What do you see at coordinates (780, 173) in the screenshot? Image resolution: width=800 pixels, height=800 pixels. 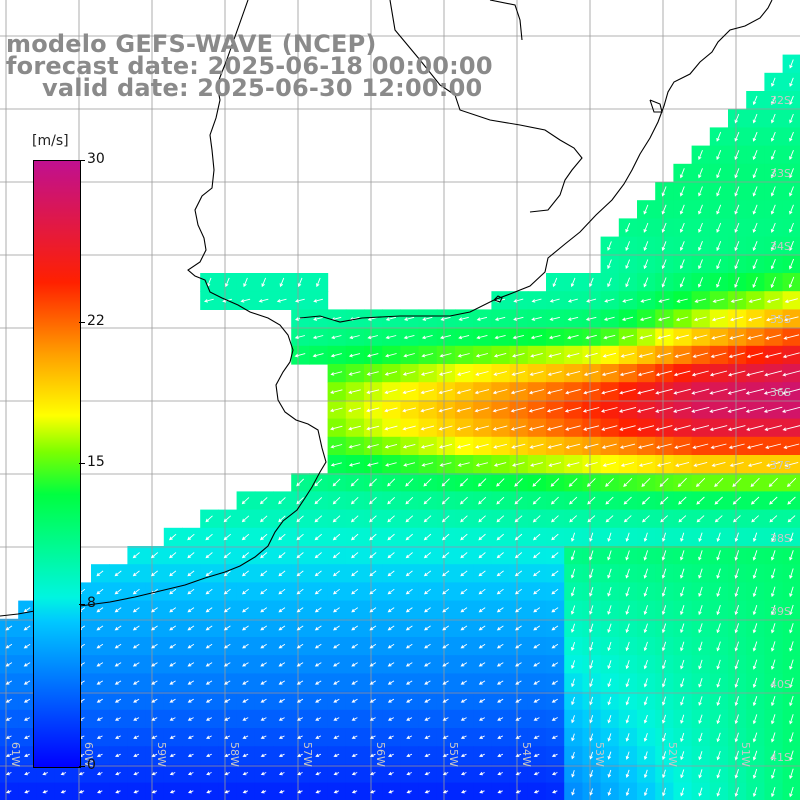 I see `latitude-label: 33S` at bounding box center [780, 173].